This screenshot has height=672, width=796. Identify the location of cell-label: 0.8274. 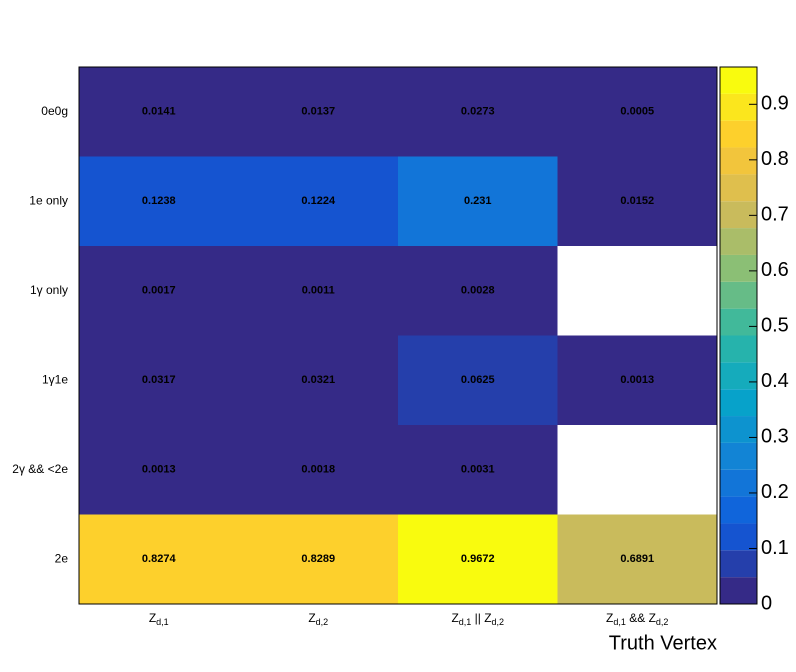
(159, 559).